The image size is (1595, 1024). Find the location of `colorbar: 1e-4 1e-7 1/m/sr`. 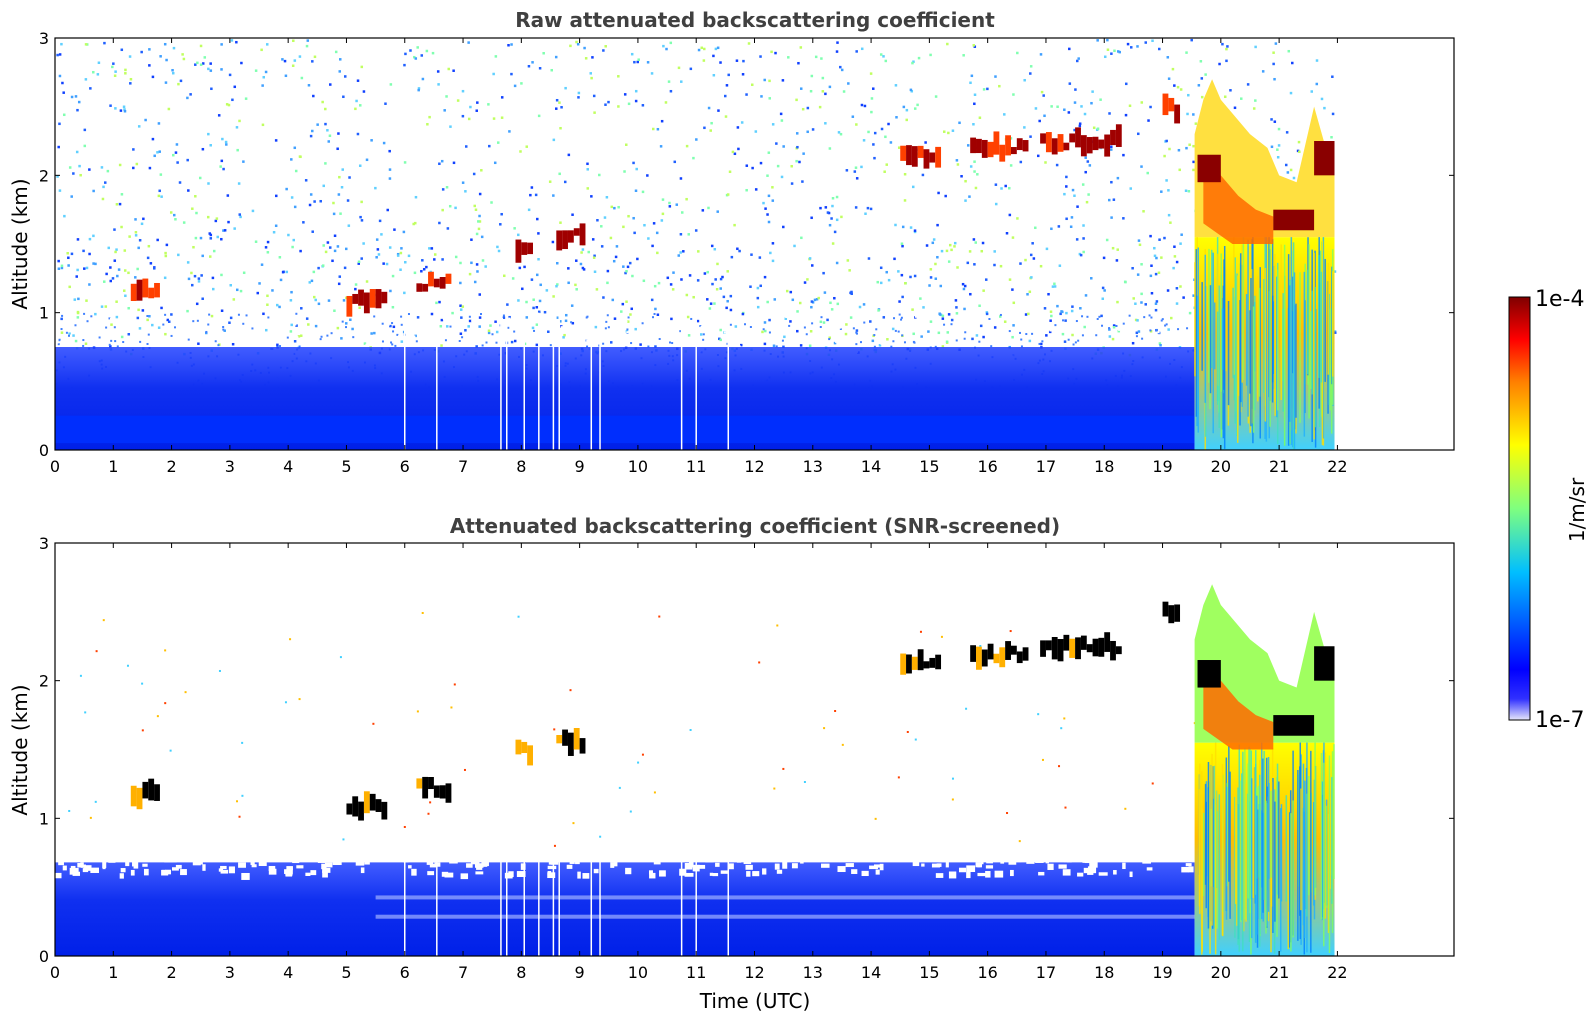

colorbar: 1e-4 1e-7 1/m/sr is located at coordinates (1548, 510).